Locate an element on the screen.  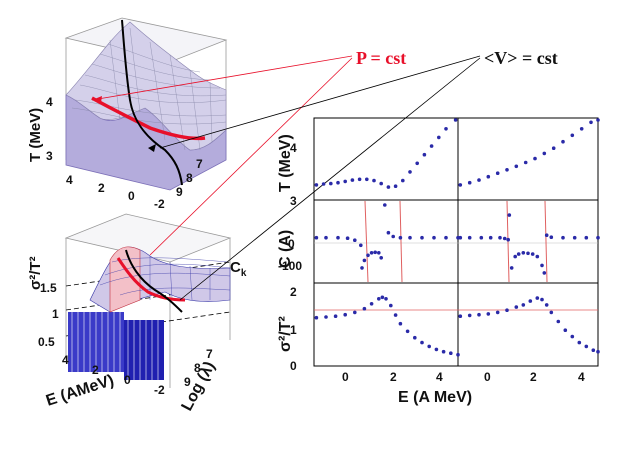
s-tick-2: 2 is located at coordinates (293, 292).